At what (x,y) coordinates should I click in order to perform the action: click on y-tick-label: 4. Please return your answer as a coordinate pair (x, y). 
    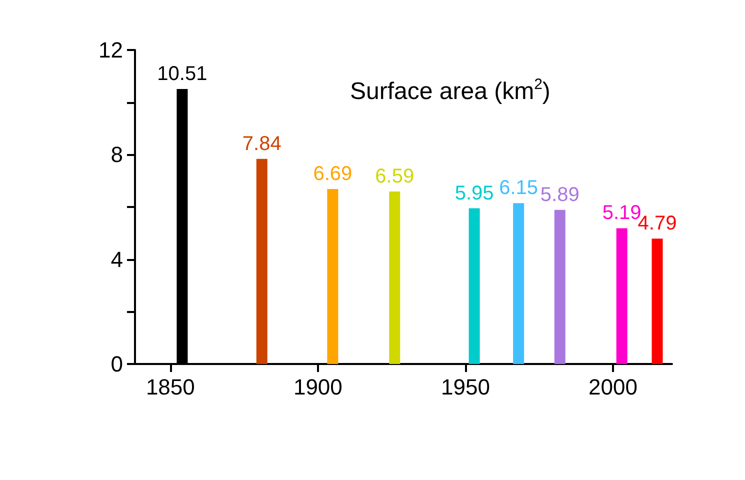
    Looking at the image, I should click on (116, 259).